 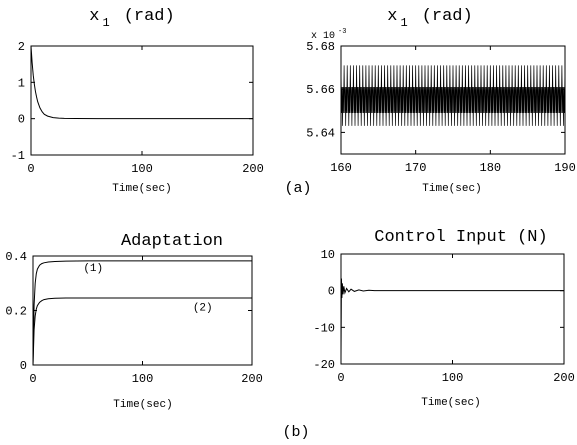 What do you see at coordinates (331, 292) in the screenshot?
I see `p4-ytick-label-2: 0` at bounding box center [331, 292].